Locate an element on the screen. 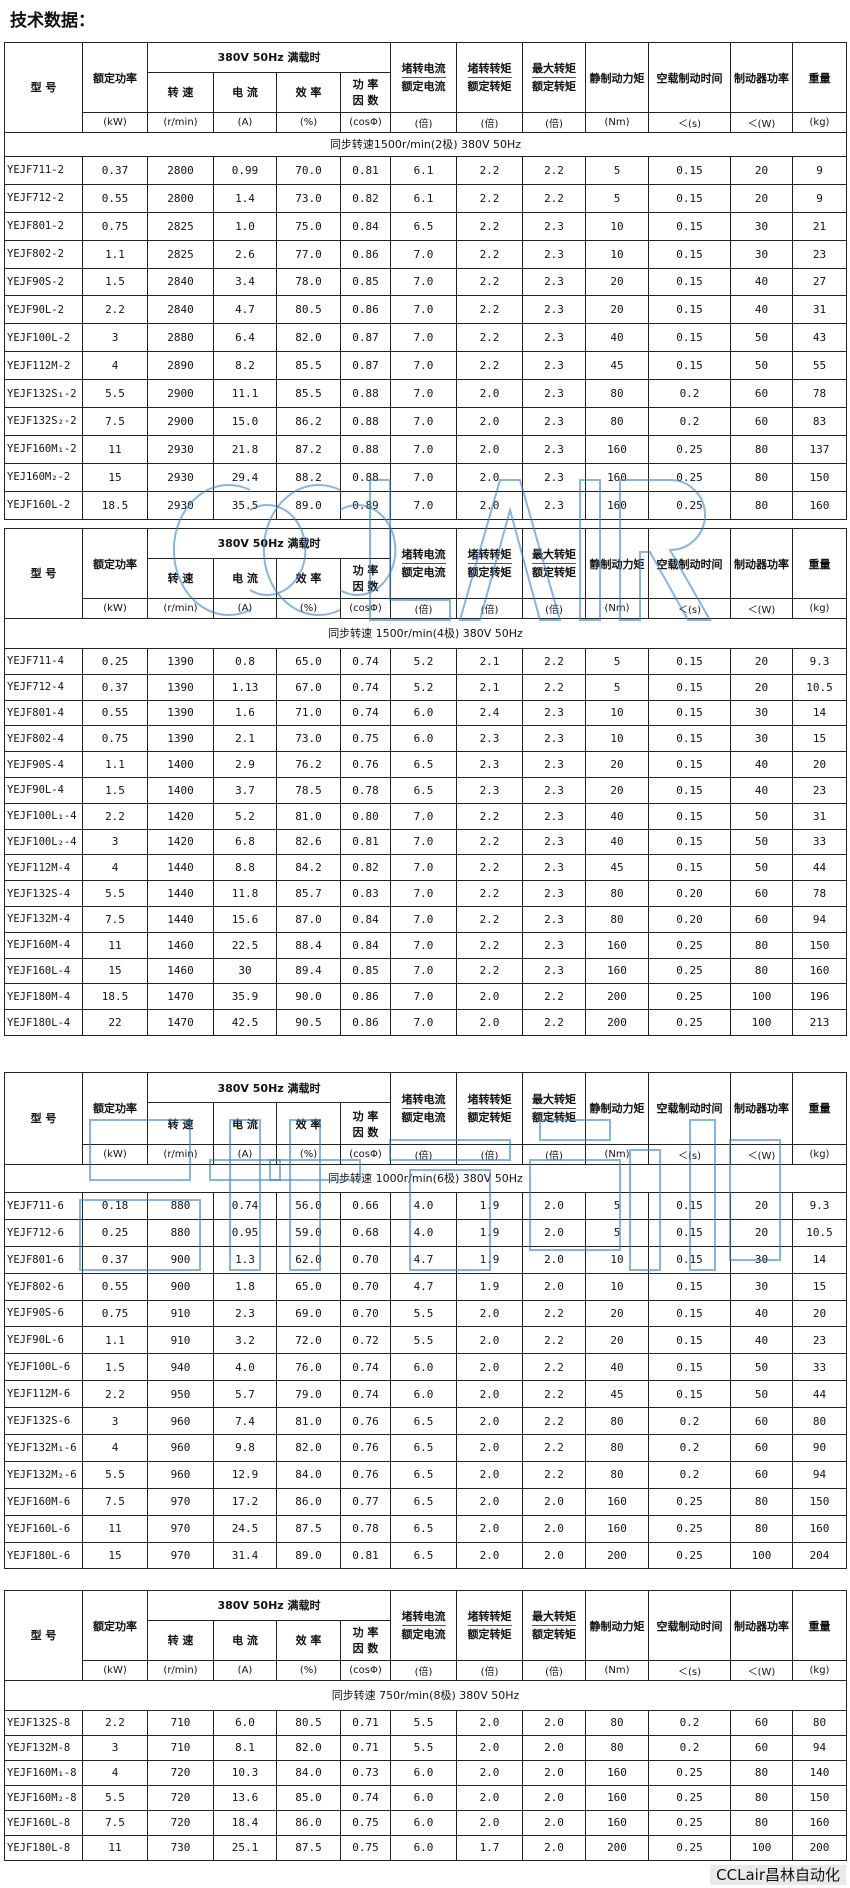 Image resolution: width=850 pixels, height=1888 pixels. header-unit: ＜(s) is located at coordinates (689, 122).